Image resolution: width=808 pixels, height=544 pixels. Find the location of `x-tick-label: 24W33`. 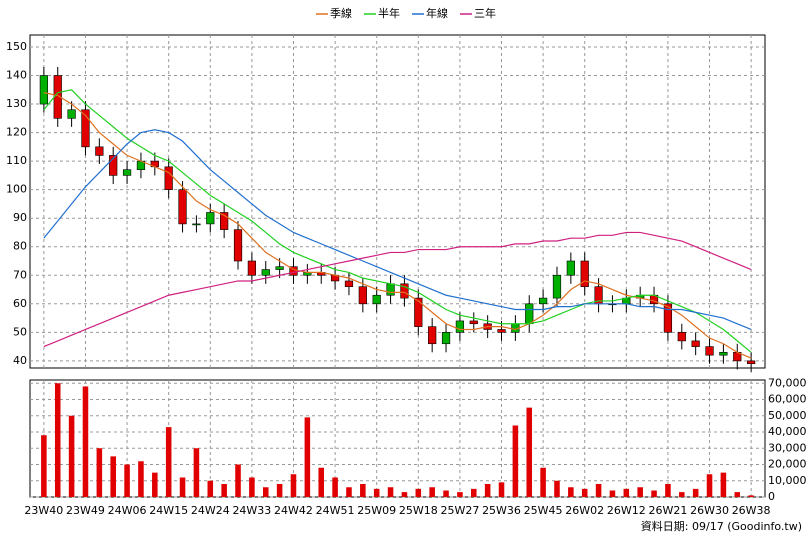

x-tick-label: 24W33 is located at coordinates (251, 510).